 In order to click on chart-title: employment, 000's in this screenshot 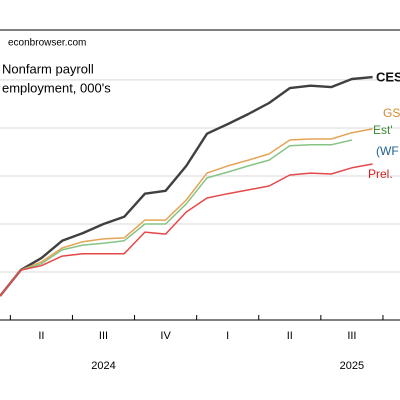, I will do `click(56, 87)`.